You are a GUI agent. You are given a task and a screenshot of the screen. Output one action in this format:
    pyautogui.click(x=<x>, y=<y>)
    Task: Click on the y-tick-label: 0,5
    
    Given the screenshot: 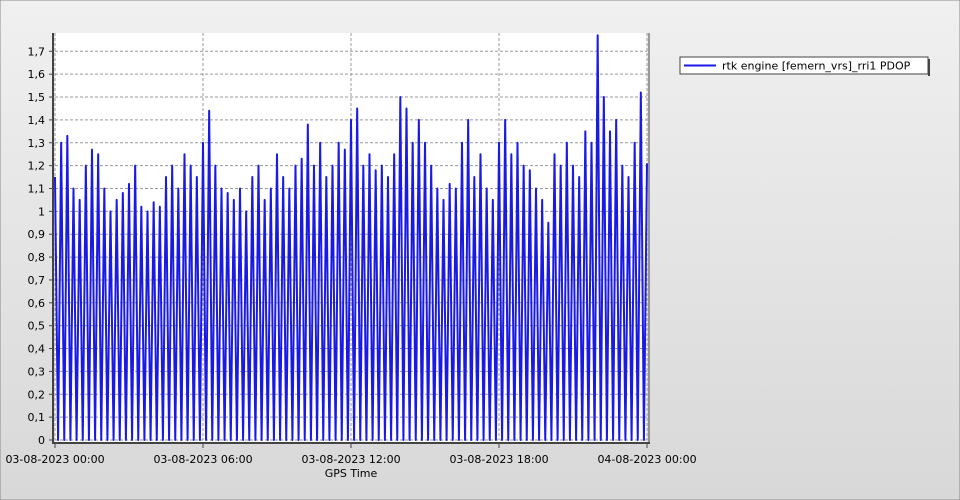 What is the action you would take?
    pyautogui.click(x=37, y=326)
    